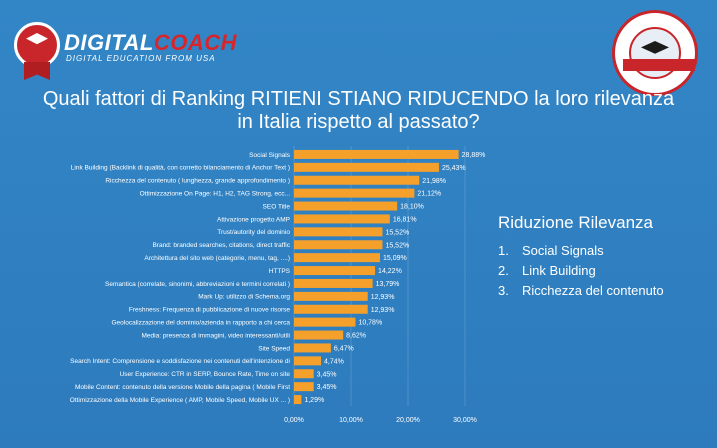 The height and width of the screenshot is (448, 717). What do you see at coordinates (280, 271) in the screenshot?
I see `category-label: HTTPS` at bounding box center [280, 271].